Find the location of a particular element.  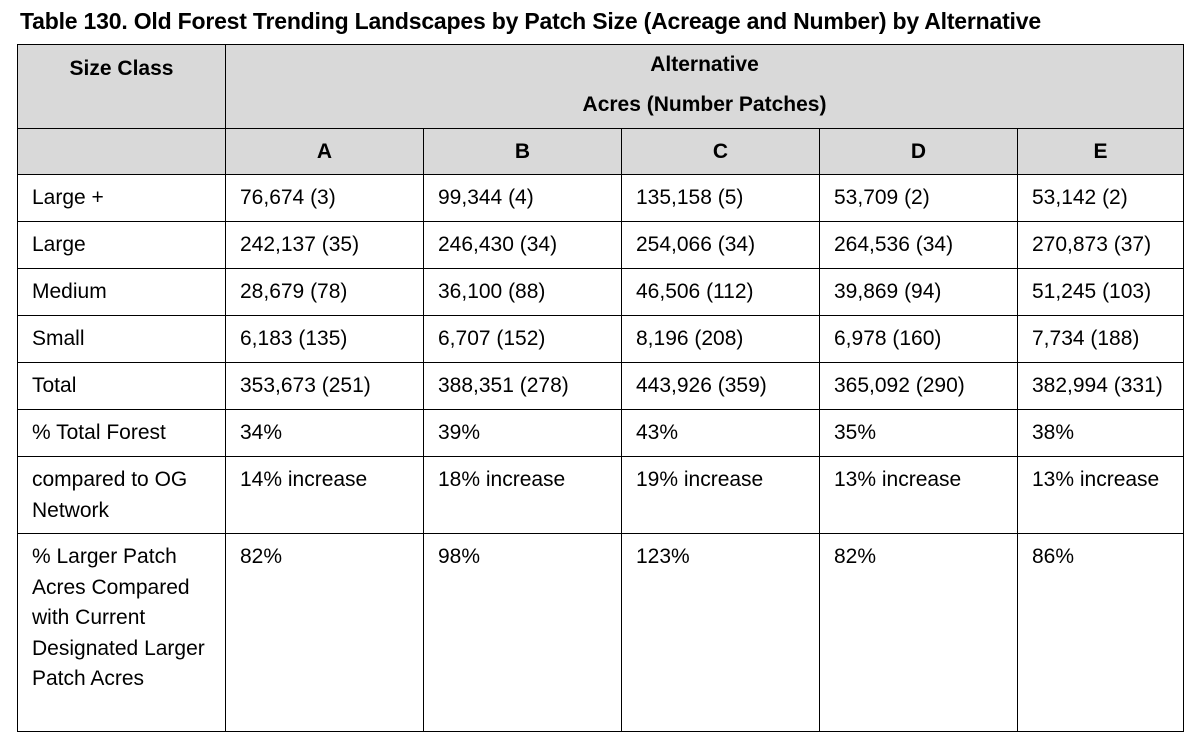

row-label: Total is located at coordinates (121, 386).